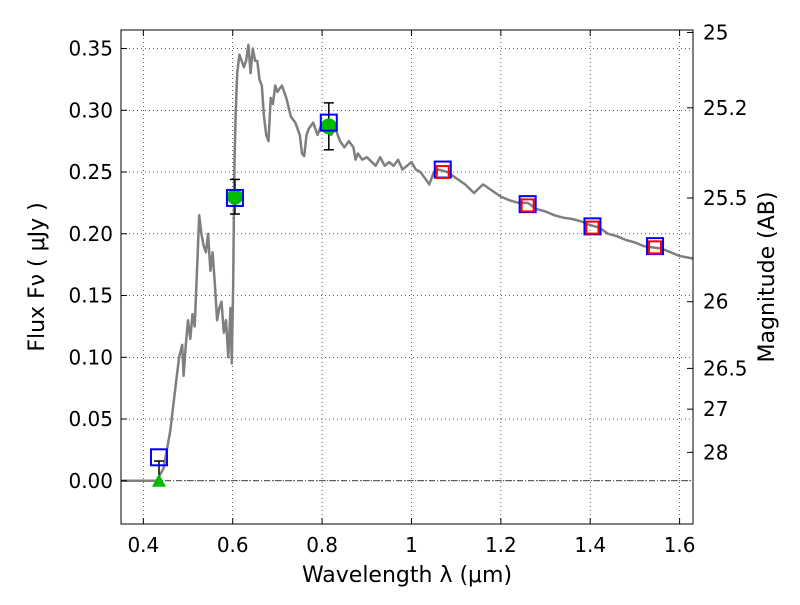 This screenshot has width=800, height=605. Describe the element at coordinates (715, 409) in the screenshot. I see `right-tick-label: 27` at that location.